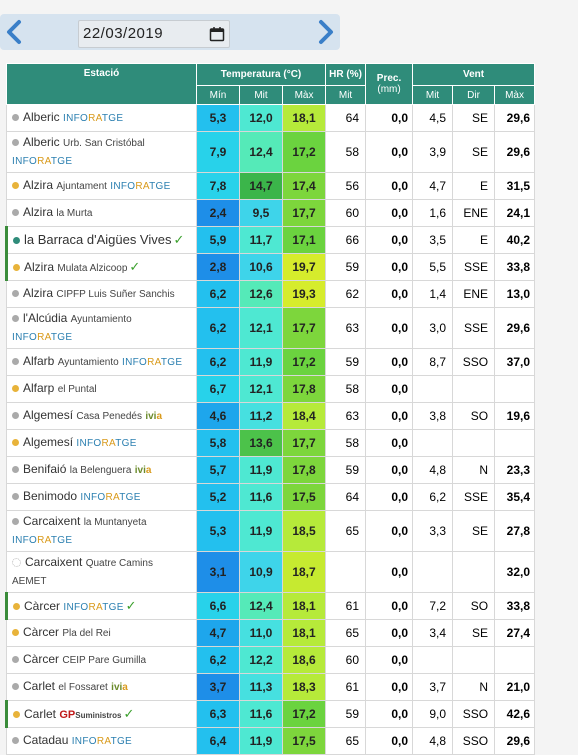 The image size is (578, 755). What do you see at coordinates (50, 496) in the screenshot?
I see `station-name: Benimodo` at bounding box center [50, 496].